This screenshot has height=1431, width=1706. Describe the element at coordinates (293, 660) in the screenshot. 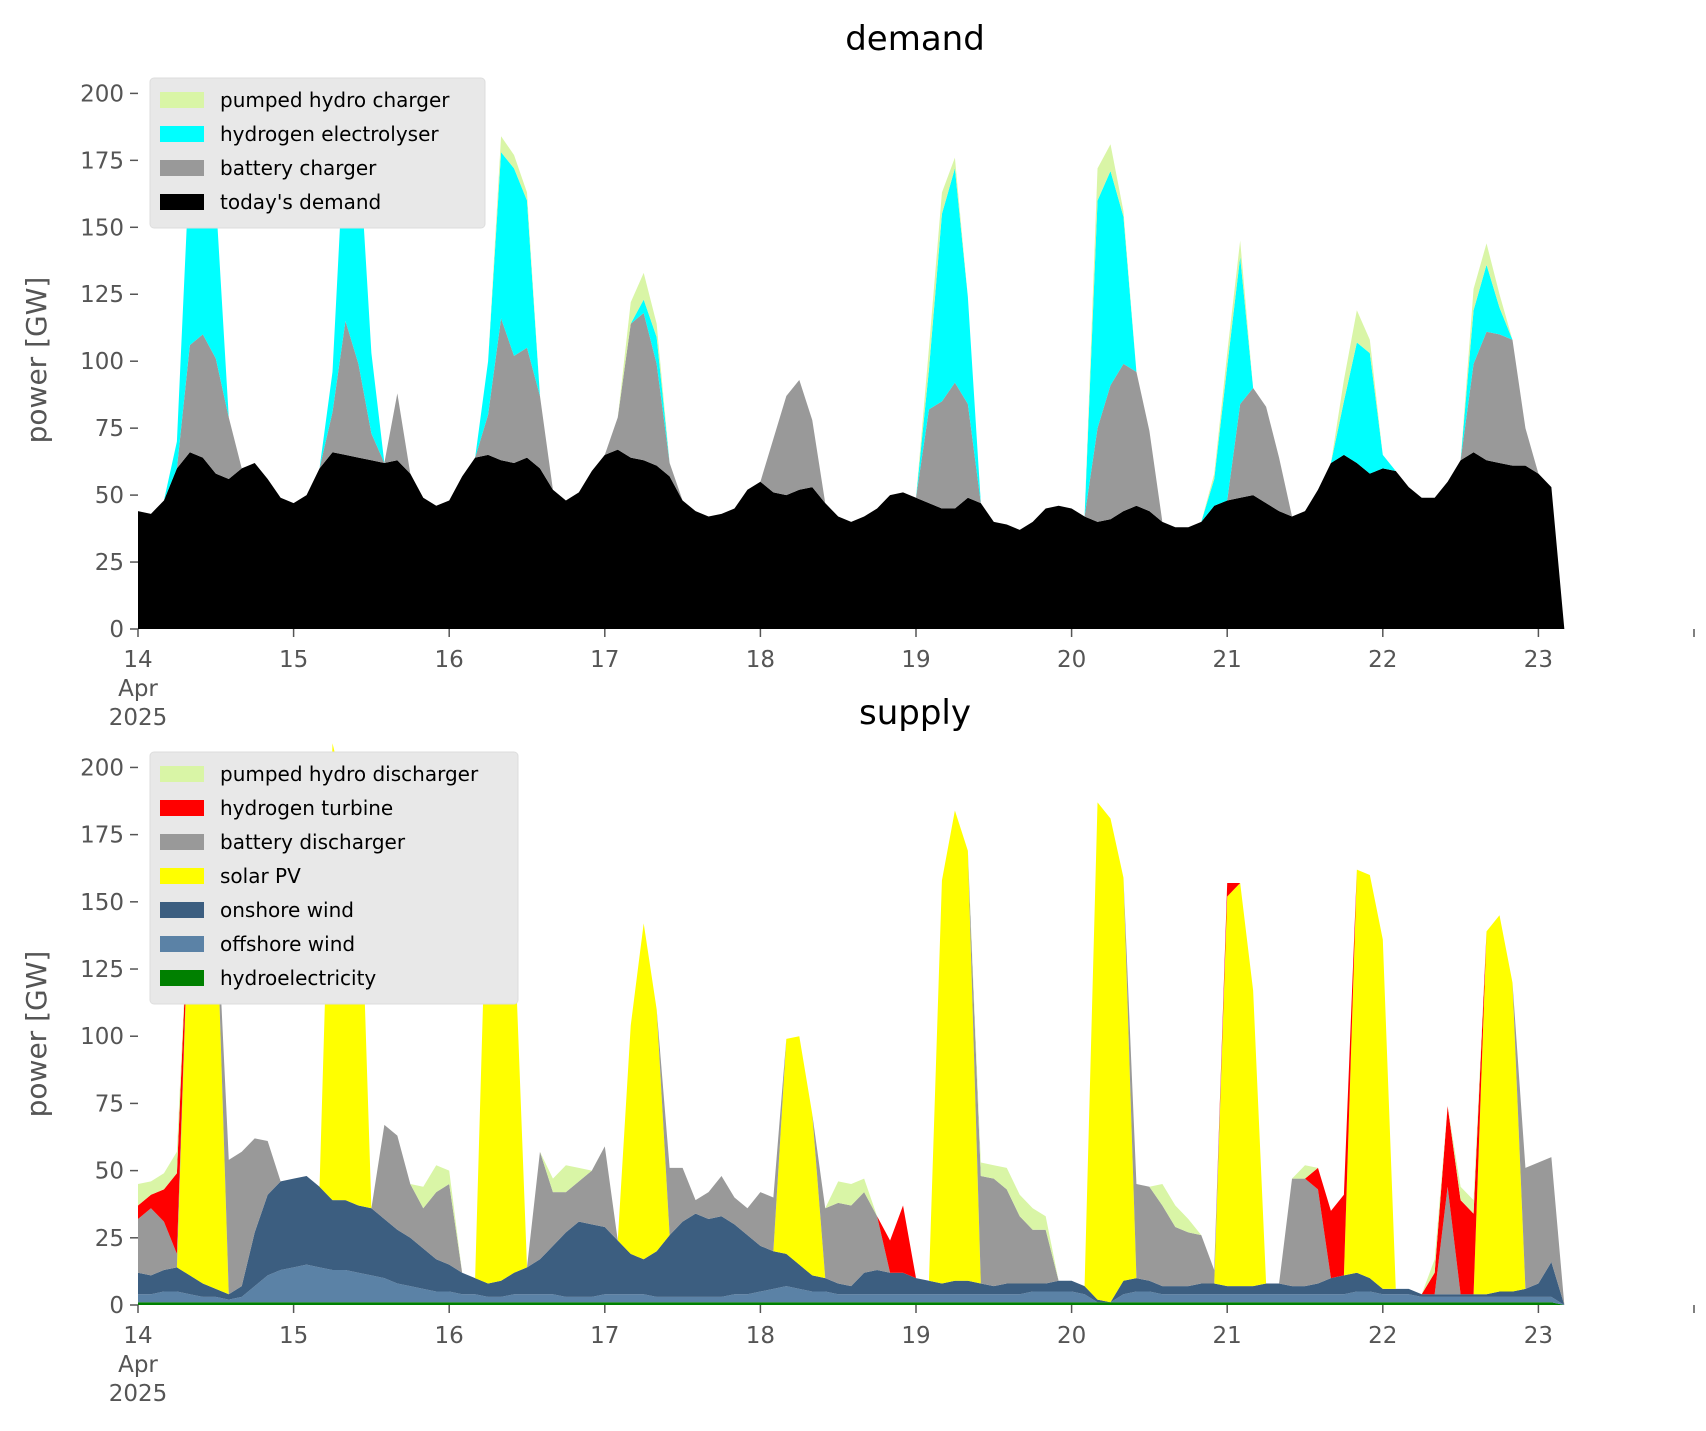

I see `demand-x-tick-label: 15` at that location.